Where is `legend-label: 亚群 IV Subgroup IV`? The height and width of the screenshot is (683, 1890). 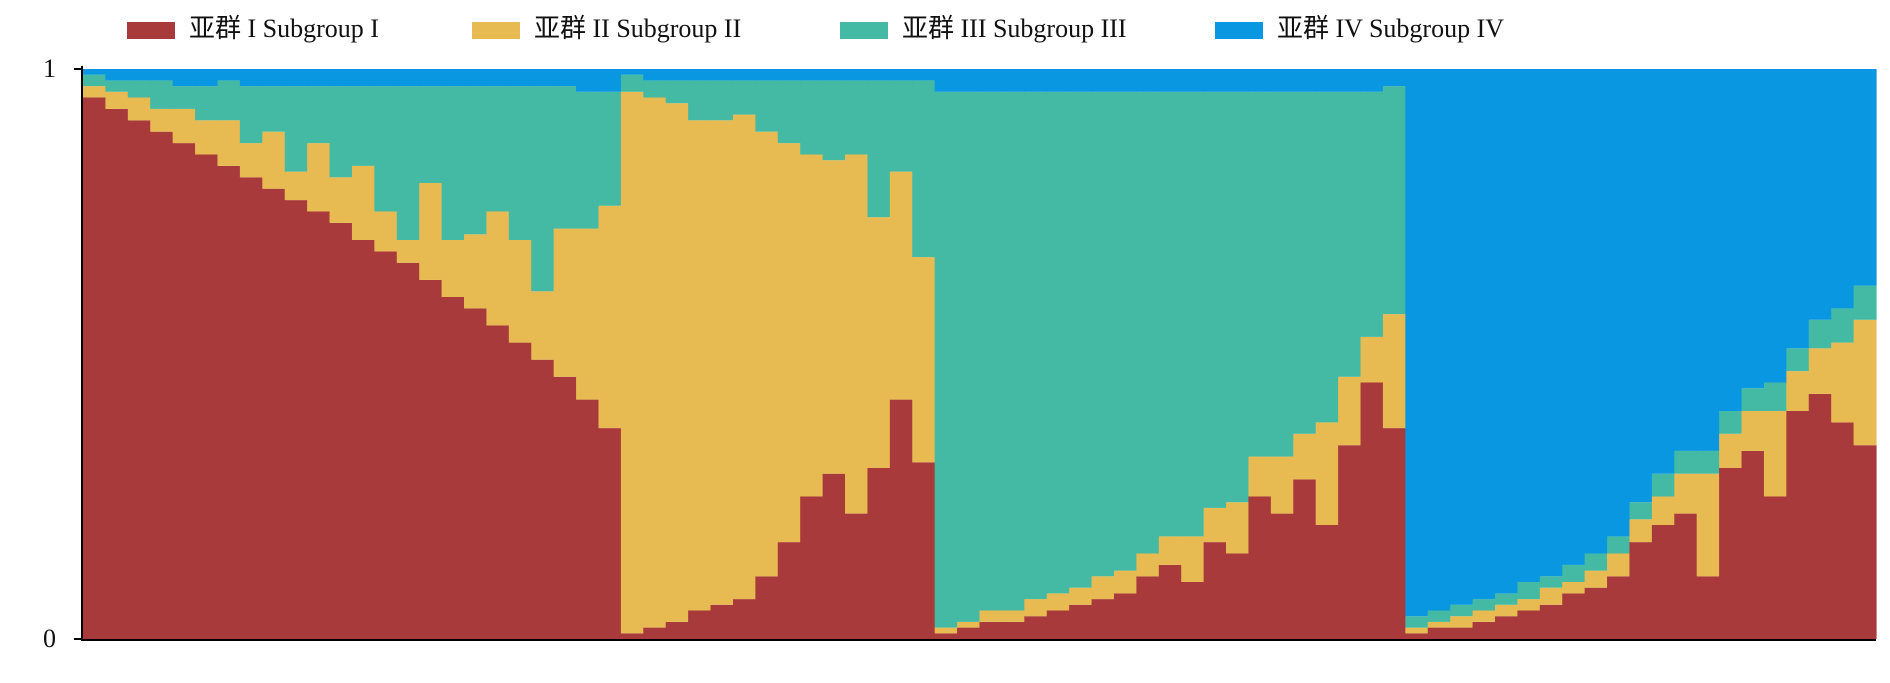
legend-label: 亚群 IV Subgroup IV is located at coordinates (1390, 28).